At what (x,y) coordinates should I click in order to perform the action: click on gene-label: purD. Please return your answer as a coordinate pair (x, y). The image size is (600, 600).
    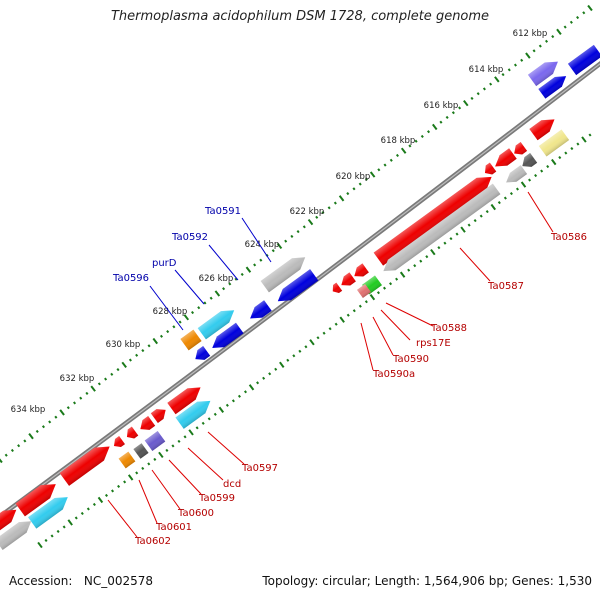
    Looking at the image, I should click on (164, 263).